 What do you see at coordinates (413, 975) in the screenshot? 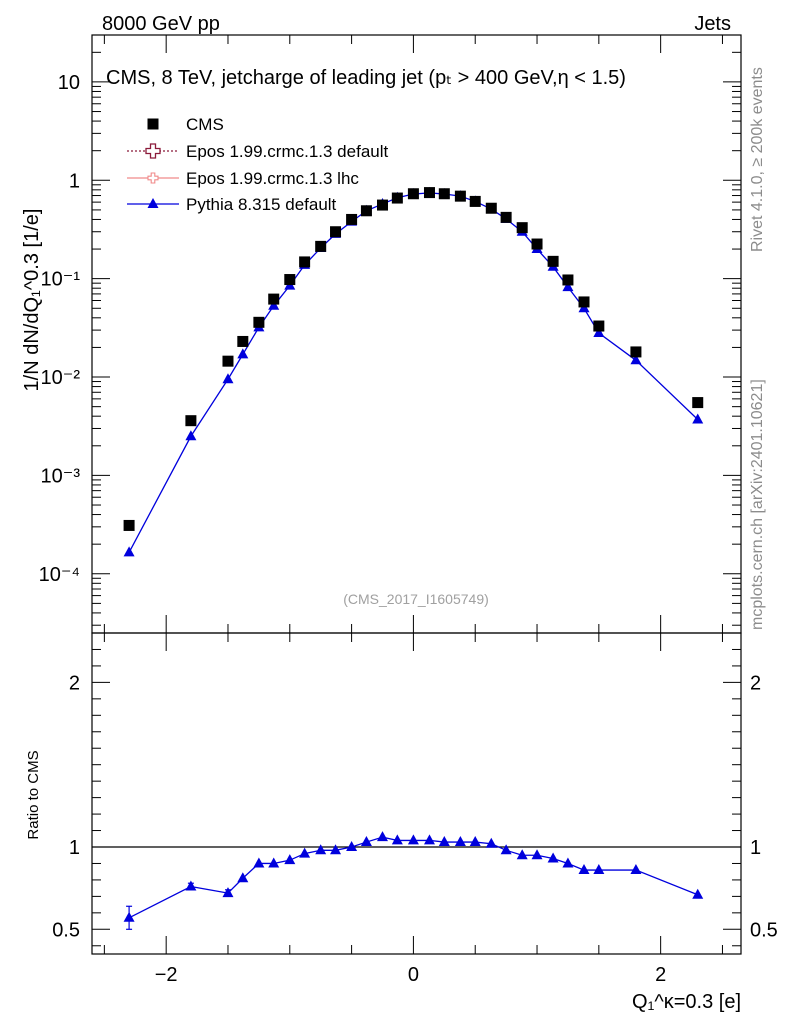
I see `x-tick-label: 0` at bounding box center [413, 975].